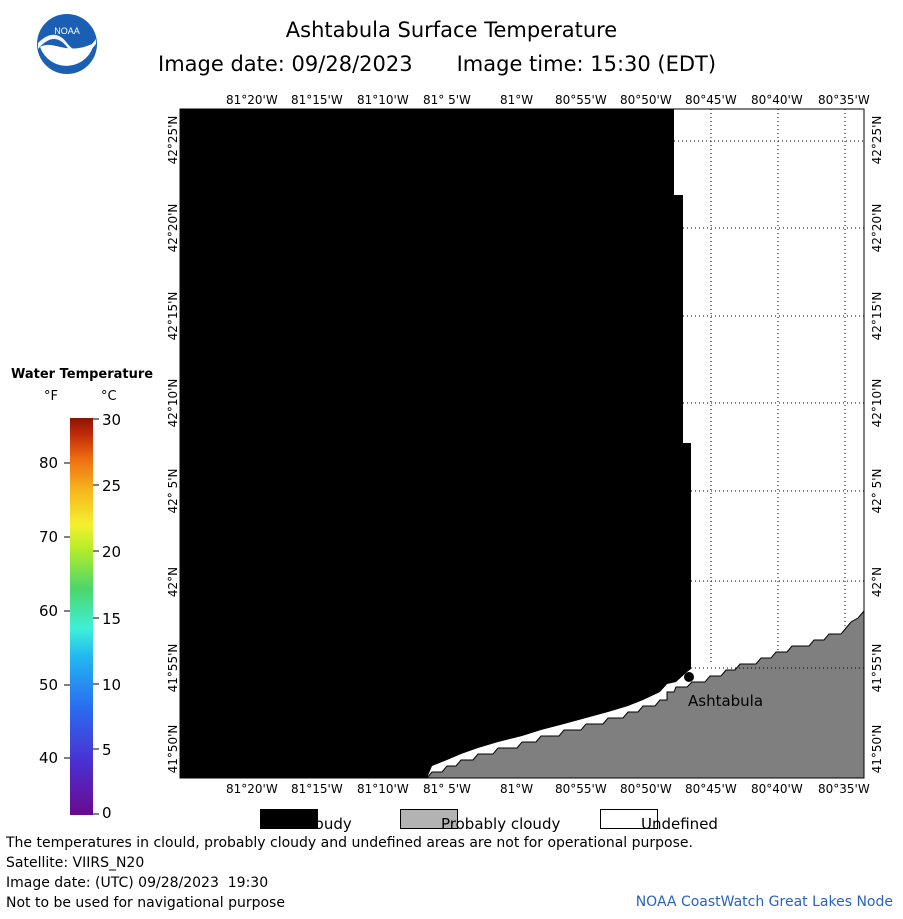 This screenshot has height=919, width=903. Describe the element at coordinates (112, 486) in the screenshot. I see `celsius-tick: 25` at that location.